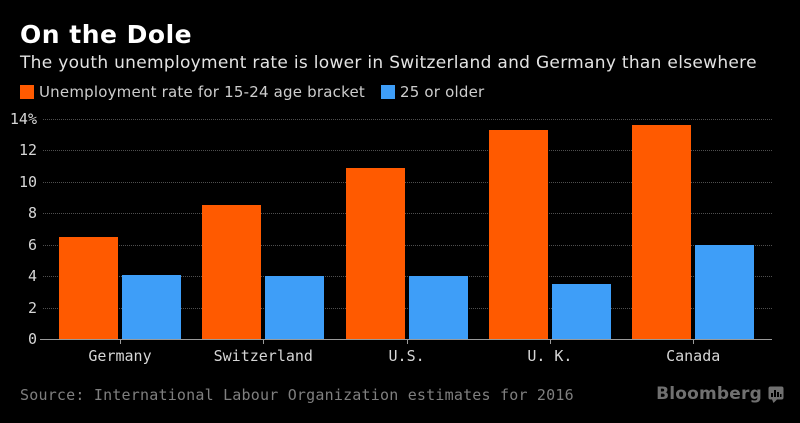 Image resolution: width=800 pixels, height=423 pixels. Describe the element at coordinates (106, 34) in the screenshot. I see `chart-title: On the Dole` at that location.